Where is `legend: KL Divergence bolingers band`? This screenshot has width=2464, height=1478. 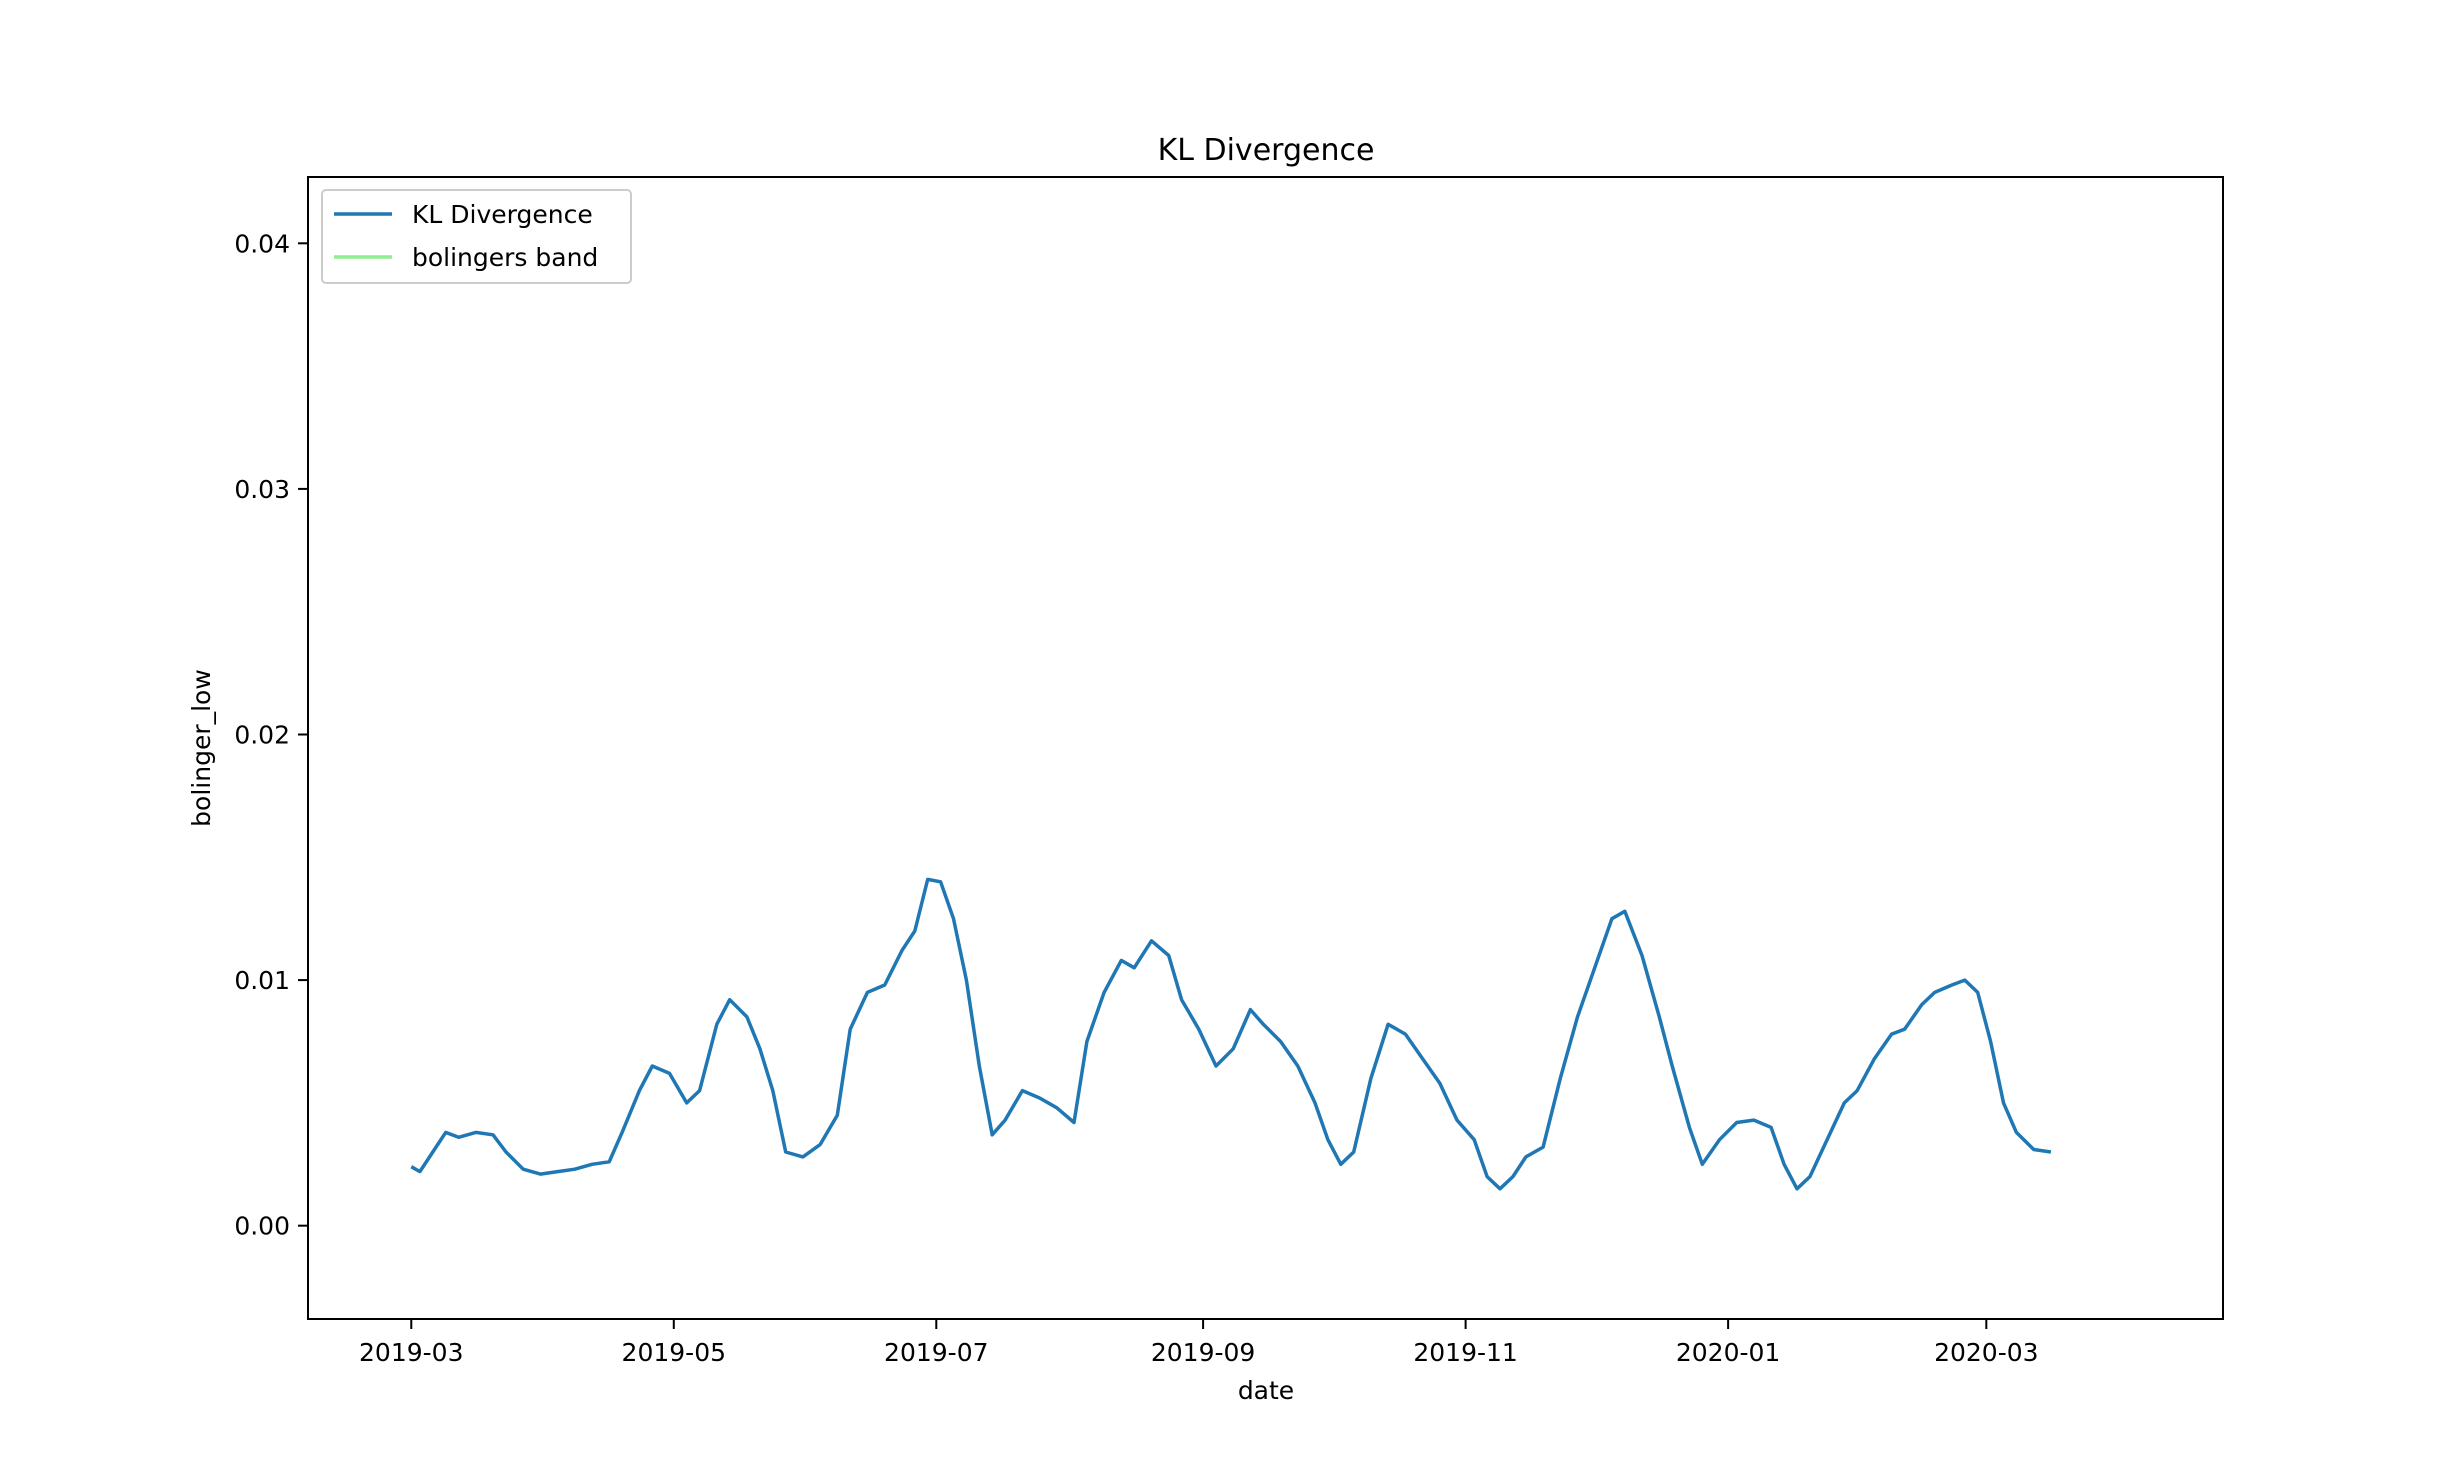 legend: KL Divergence bolingers band is located at coordinates (476, 236).